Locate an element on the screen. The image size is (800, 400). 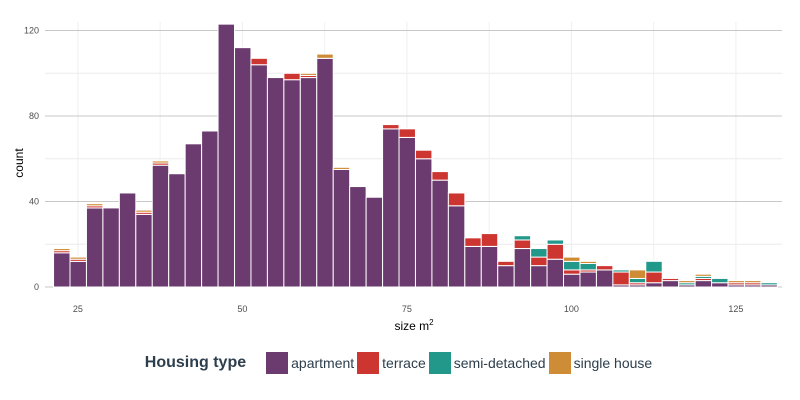
x-tick-label: 125 is located at coordinates (735, 309).